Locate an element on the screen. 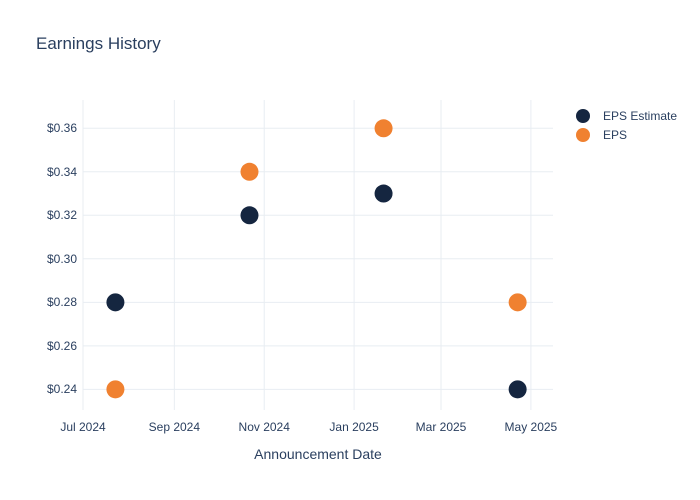 This screenshot has width=700, height=500. y-tick-label: $0.32 is located at coordinates (61, 215).